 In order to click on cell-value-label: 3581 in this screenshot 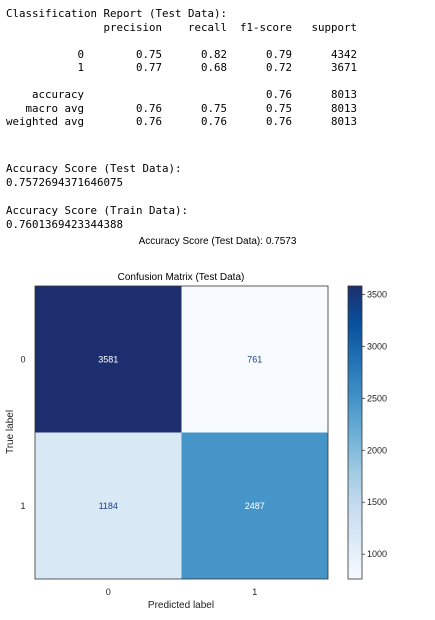, I will do `click(108, 359)`.